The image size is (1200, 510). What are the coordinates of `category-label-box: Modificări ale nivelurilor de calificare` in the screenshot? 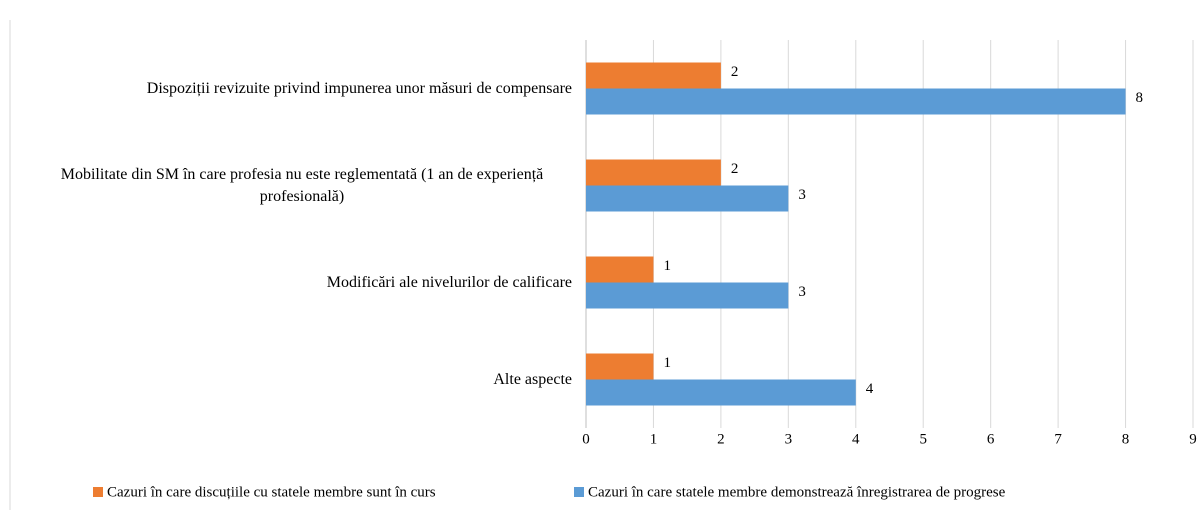 It's located at (449, 283).